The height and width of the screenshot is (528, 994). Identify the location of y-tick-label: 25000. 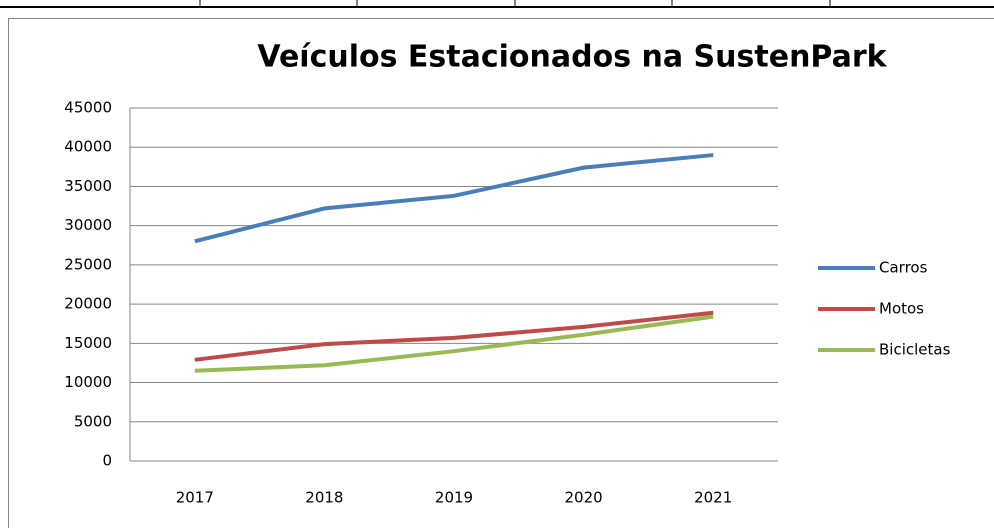
(88, 264).